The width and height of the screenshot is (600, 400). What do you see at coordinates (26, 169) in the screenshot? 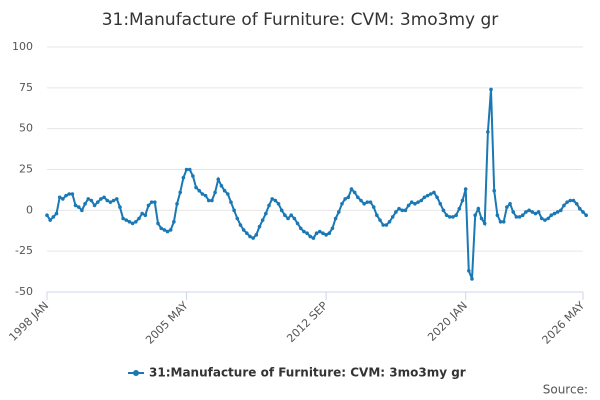
I see `y-tick-label: 25` at bounding box center [26, 169].